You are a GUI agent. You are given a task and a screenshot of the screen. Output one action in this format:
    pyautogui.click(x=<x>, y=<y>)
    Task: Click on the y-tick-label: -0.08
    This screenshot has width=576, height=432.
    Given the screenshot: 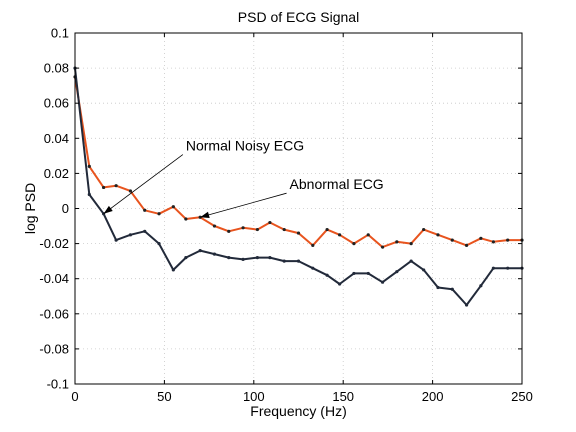 What is the action you would take?
    pyautogui.click(x=54, y=348)
    